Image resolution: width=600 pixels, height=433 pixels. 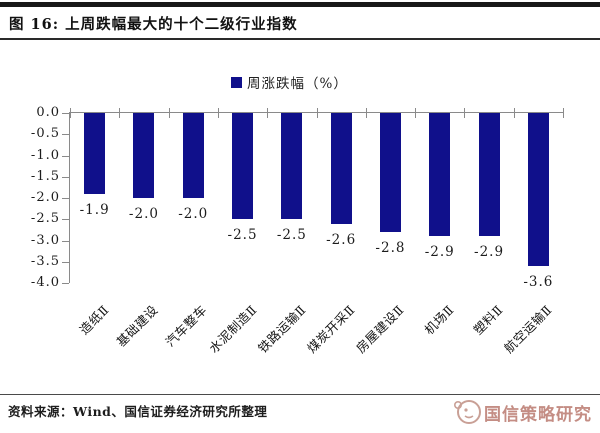 What do you see at coordinates (300, 4) in the screenshot?
I see `top-border` at bounding box center [300, 4].